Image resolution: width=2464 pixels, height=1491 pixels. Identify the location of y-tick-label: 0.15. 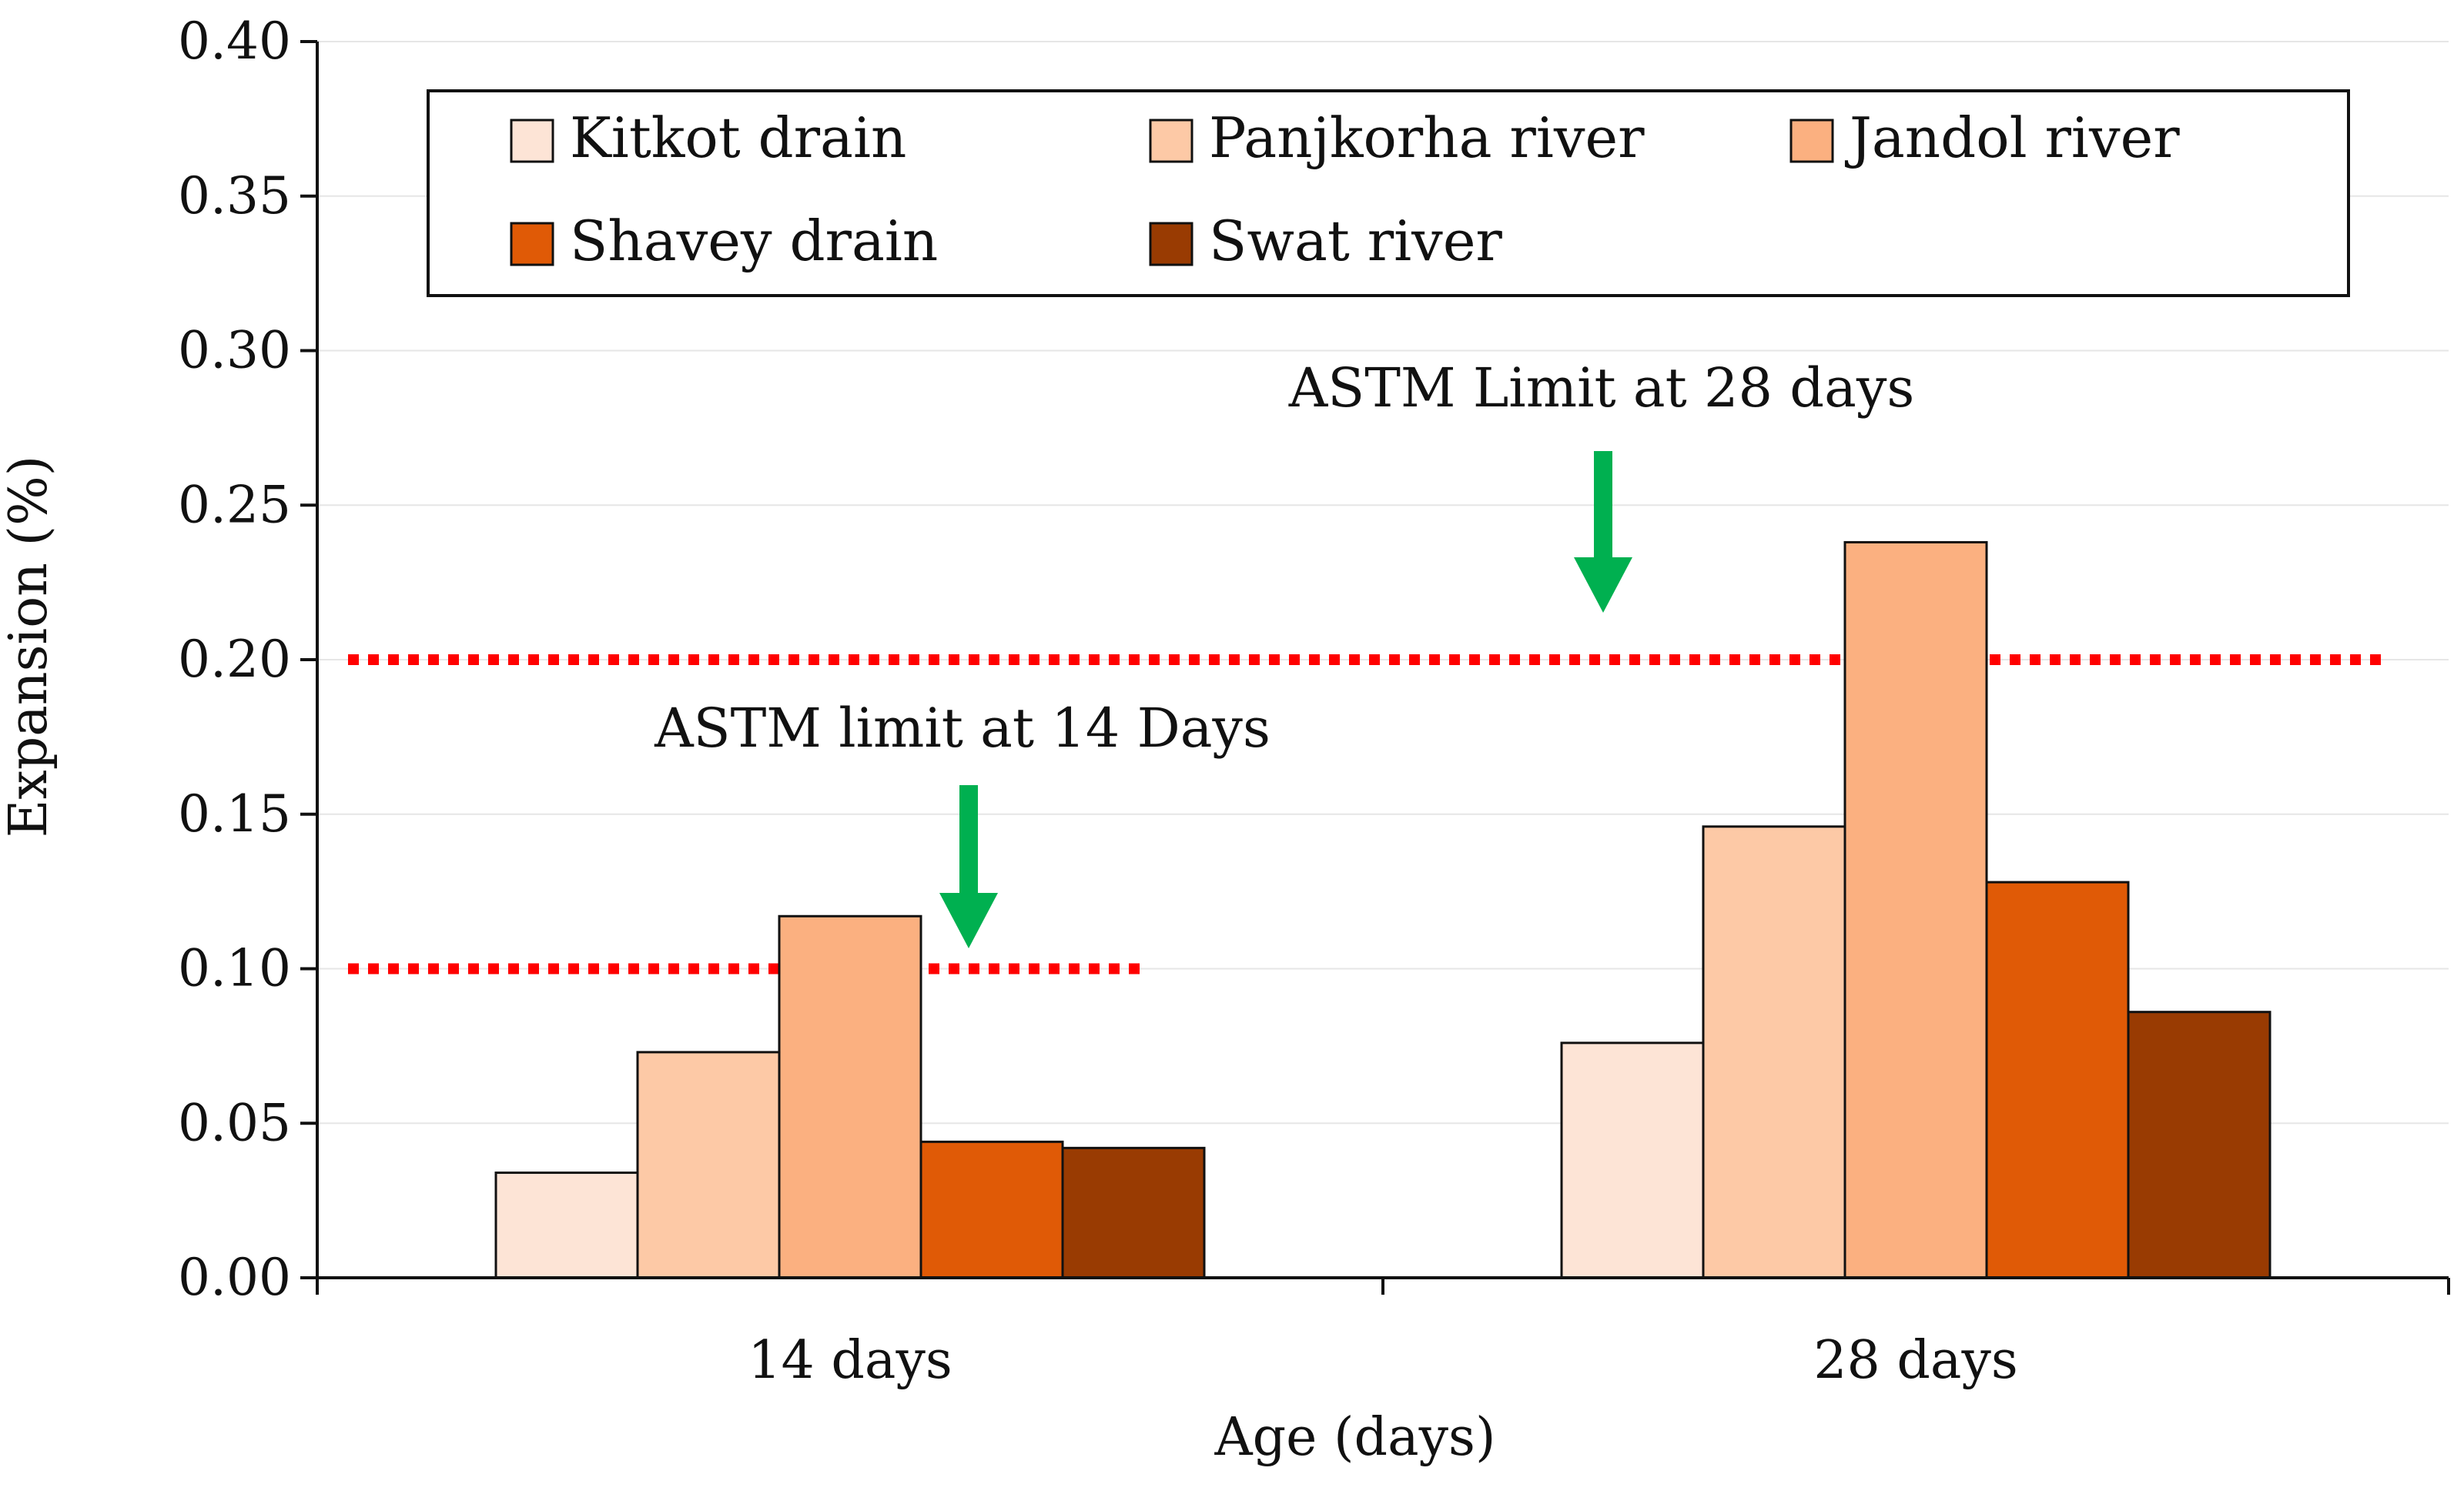
(235, 814).